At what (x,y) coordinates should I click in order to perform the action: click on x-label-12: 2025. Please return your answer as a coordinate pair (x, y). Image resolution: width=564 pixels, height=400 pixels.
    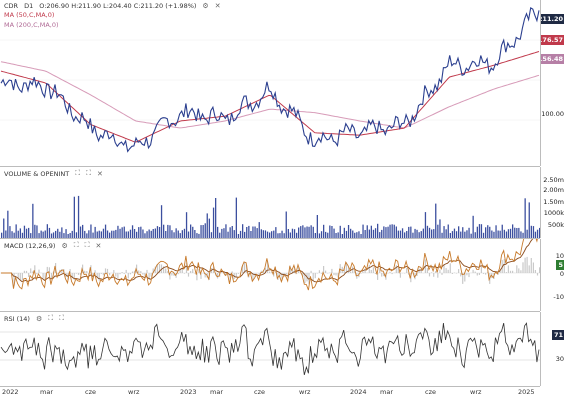
    Looking at the image, I should click on (526, 392).